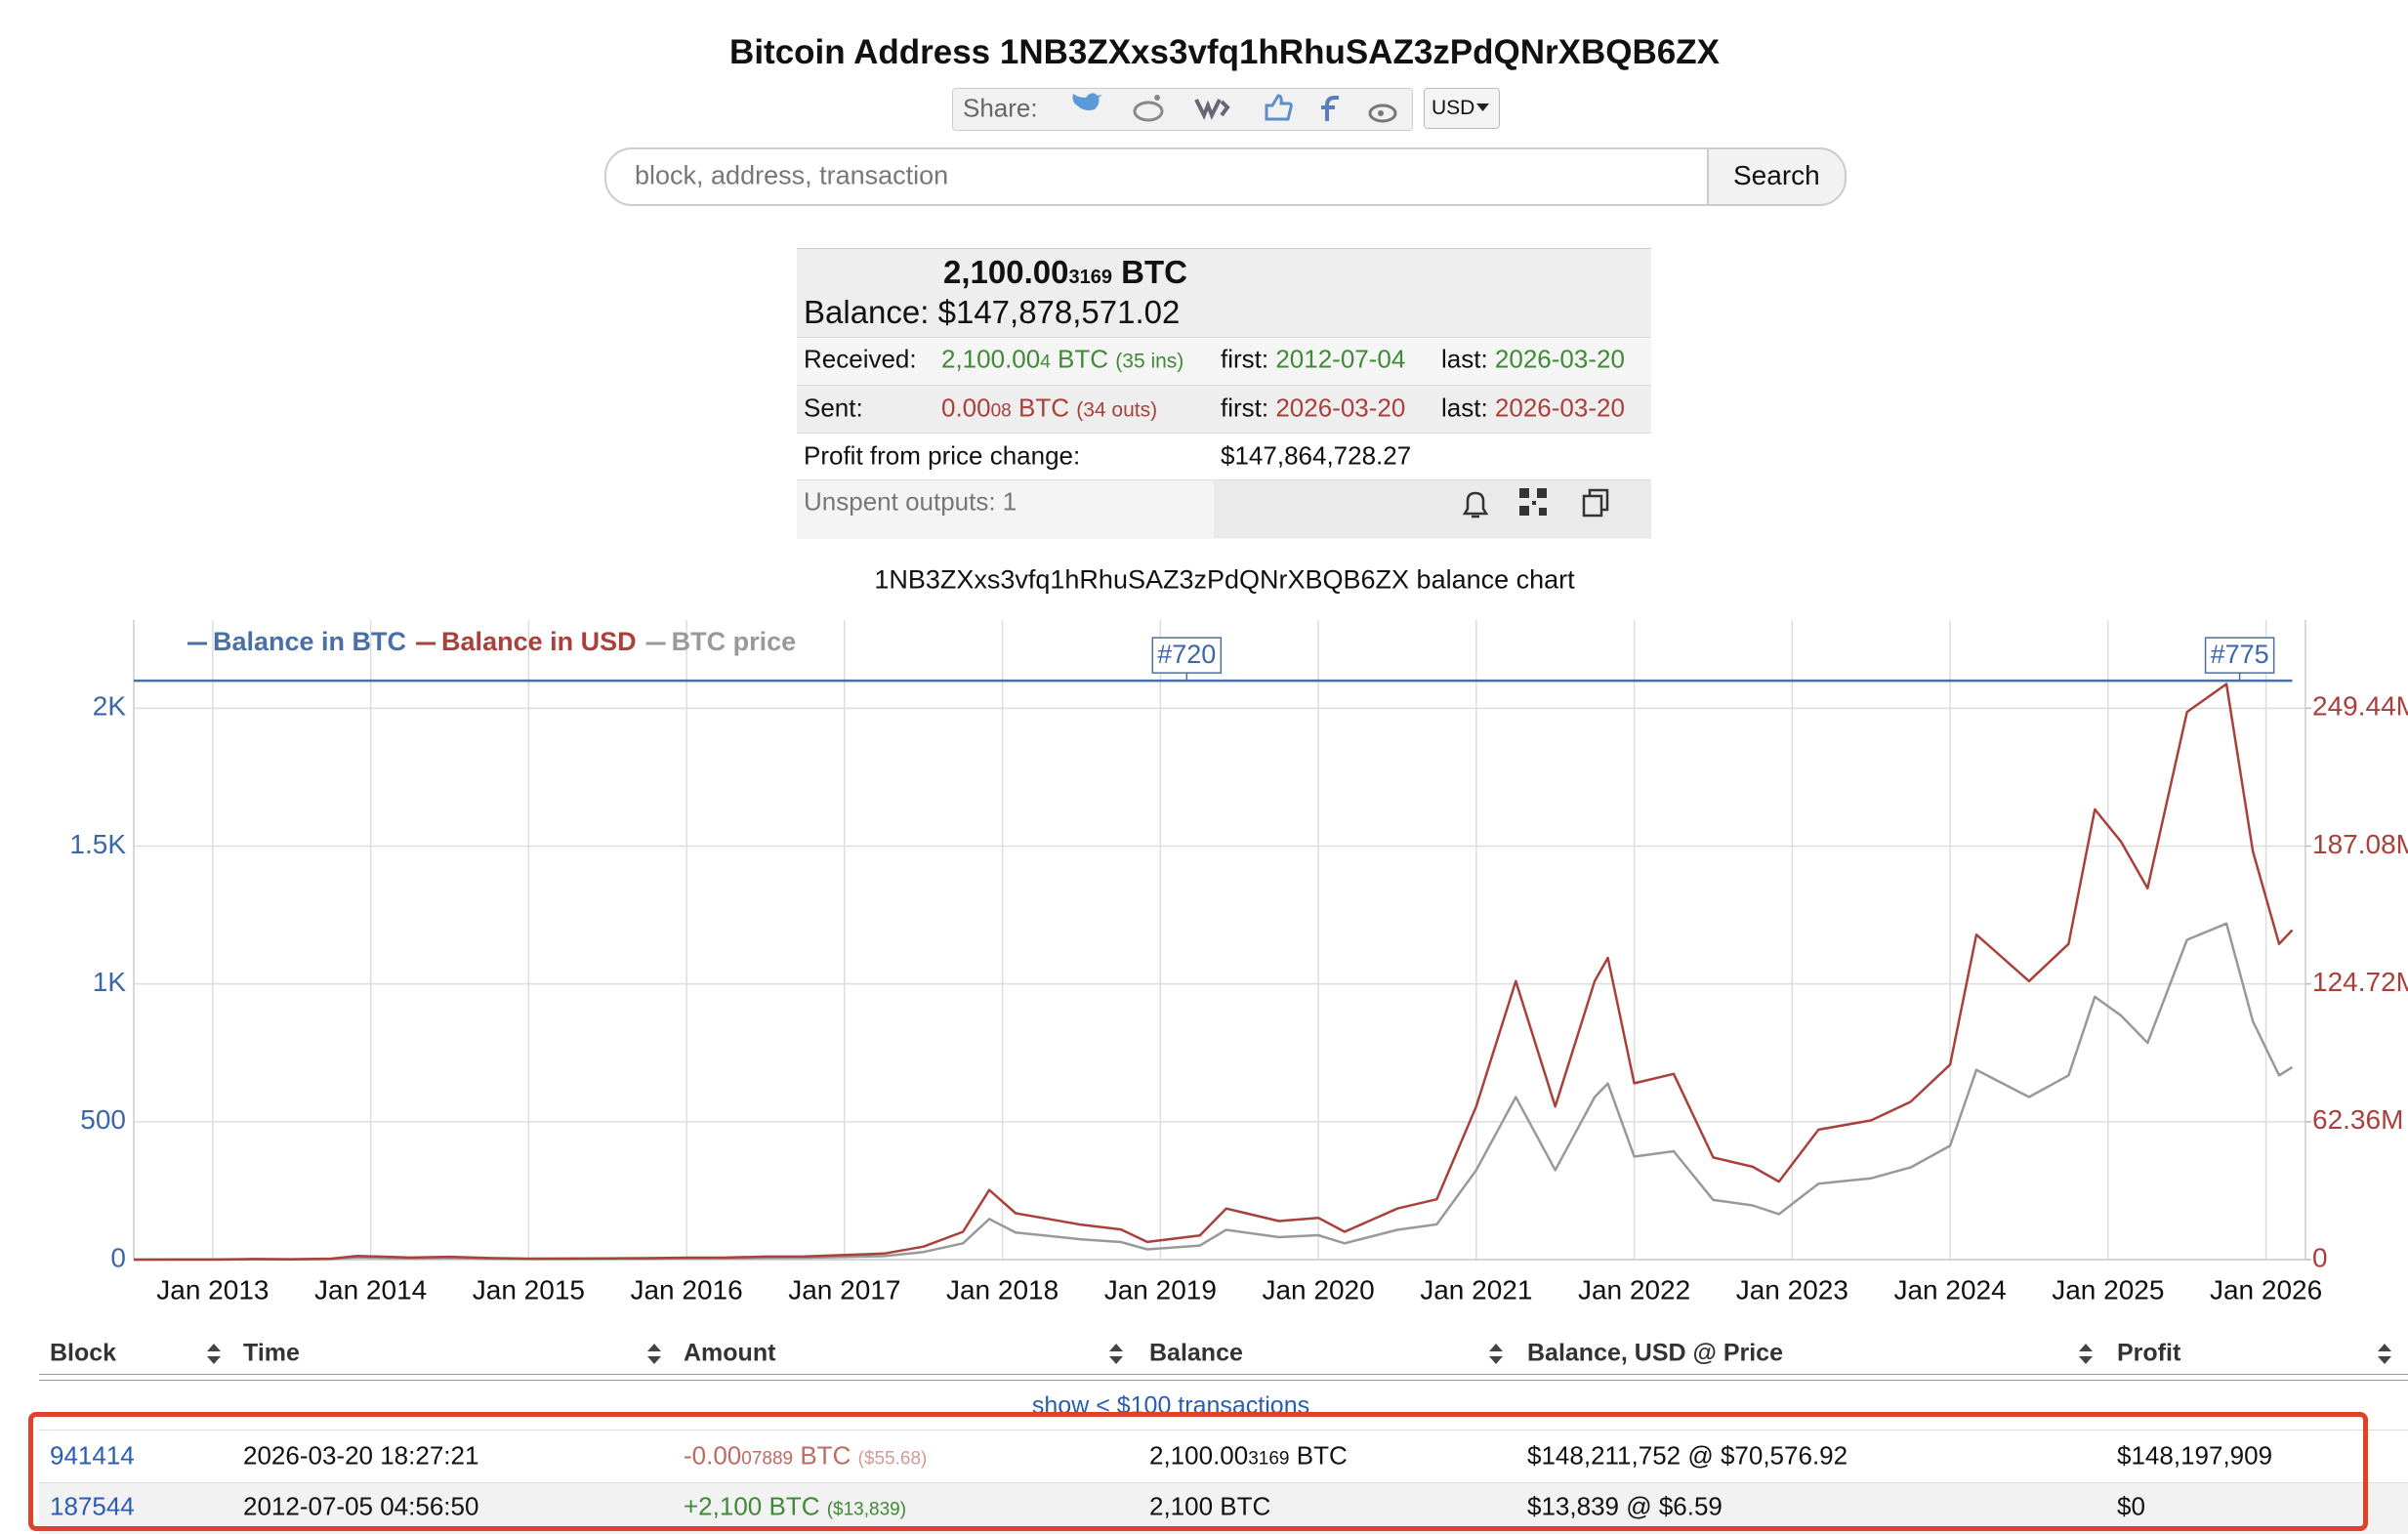 The height and width of the screenshot is (1534, 2408). I want to click on received-label: Received:, so click(860, 359).